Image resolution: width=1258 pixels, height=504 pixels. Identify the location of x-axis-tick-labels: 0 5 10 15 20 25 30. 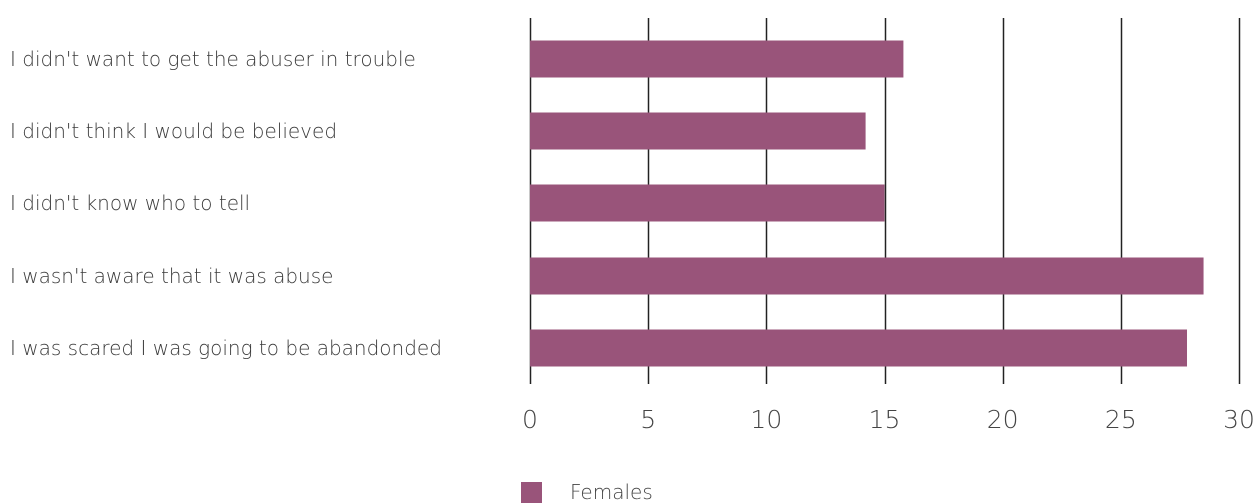
(888, 419).